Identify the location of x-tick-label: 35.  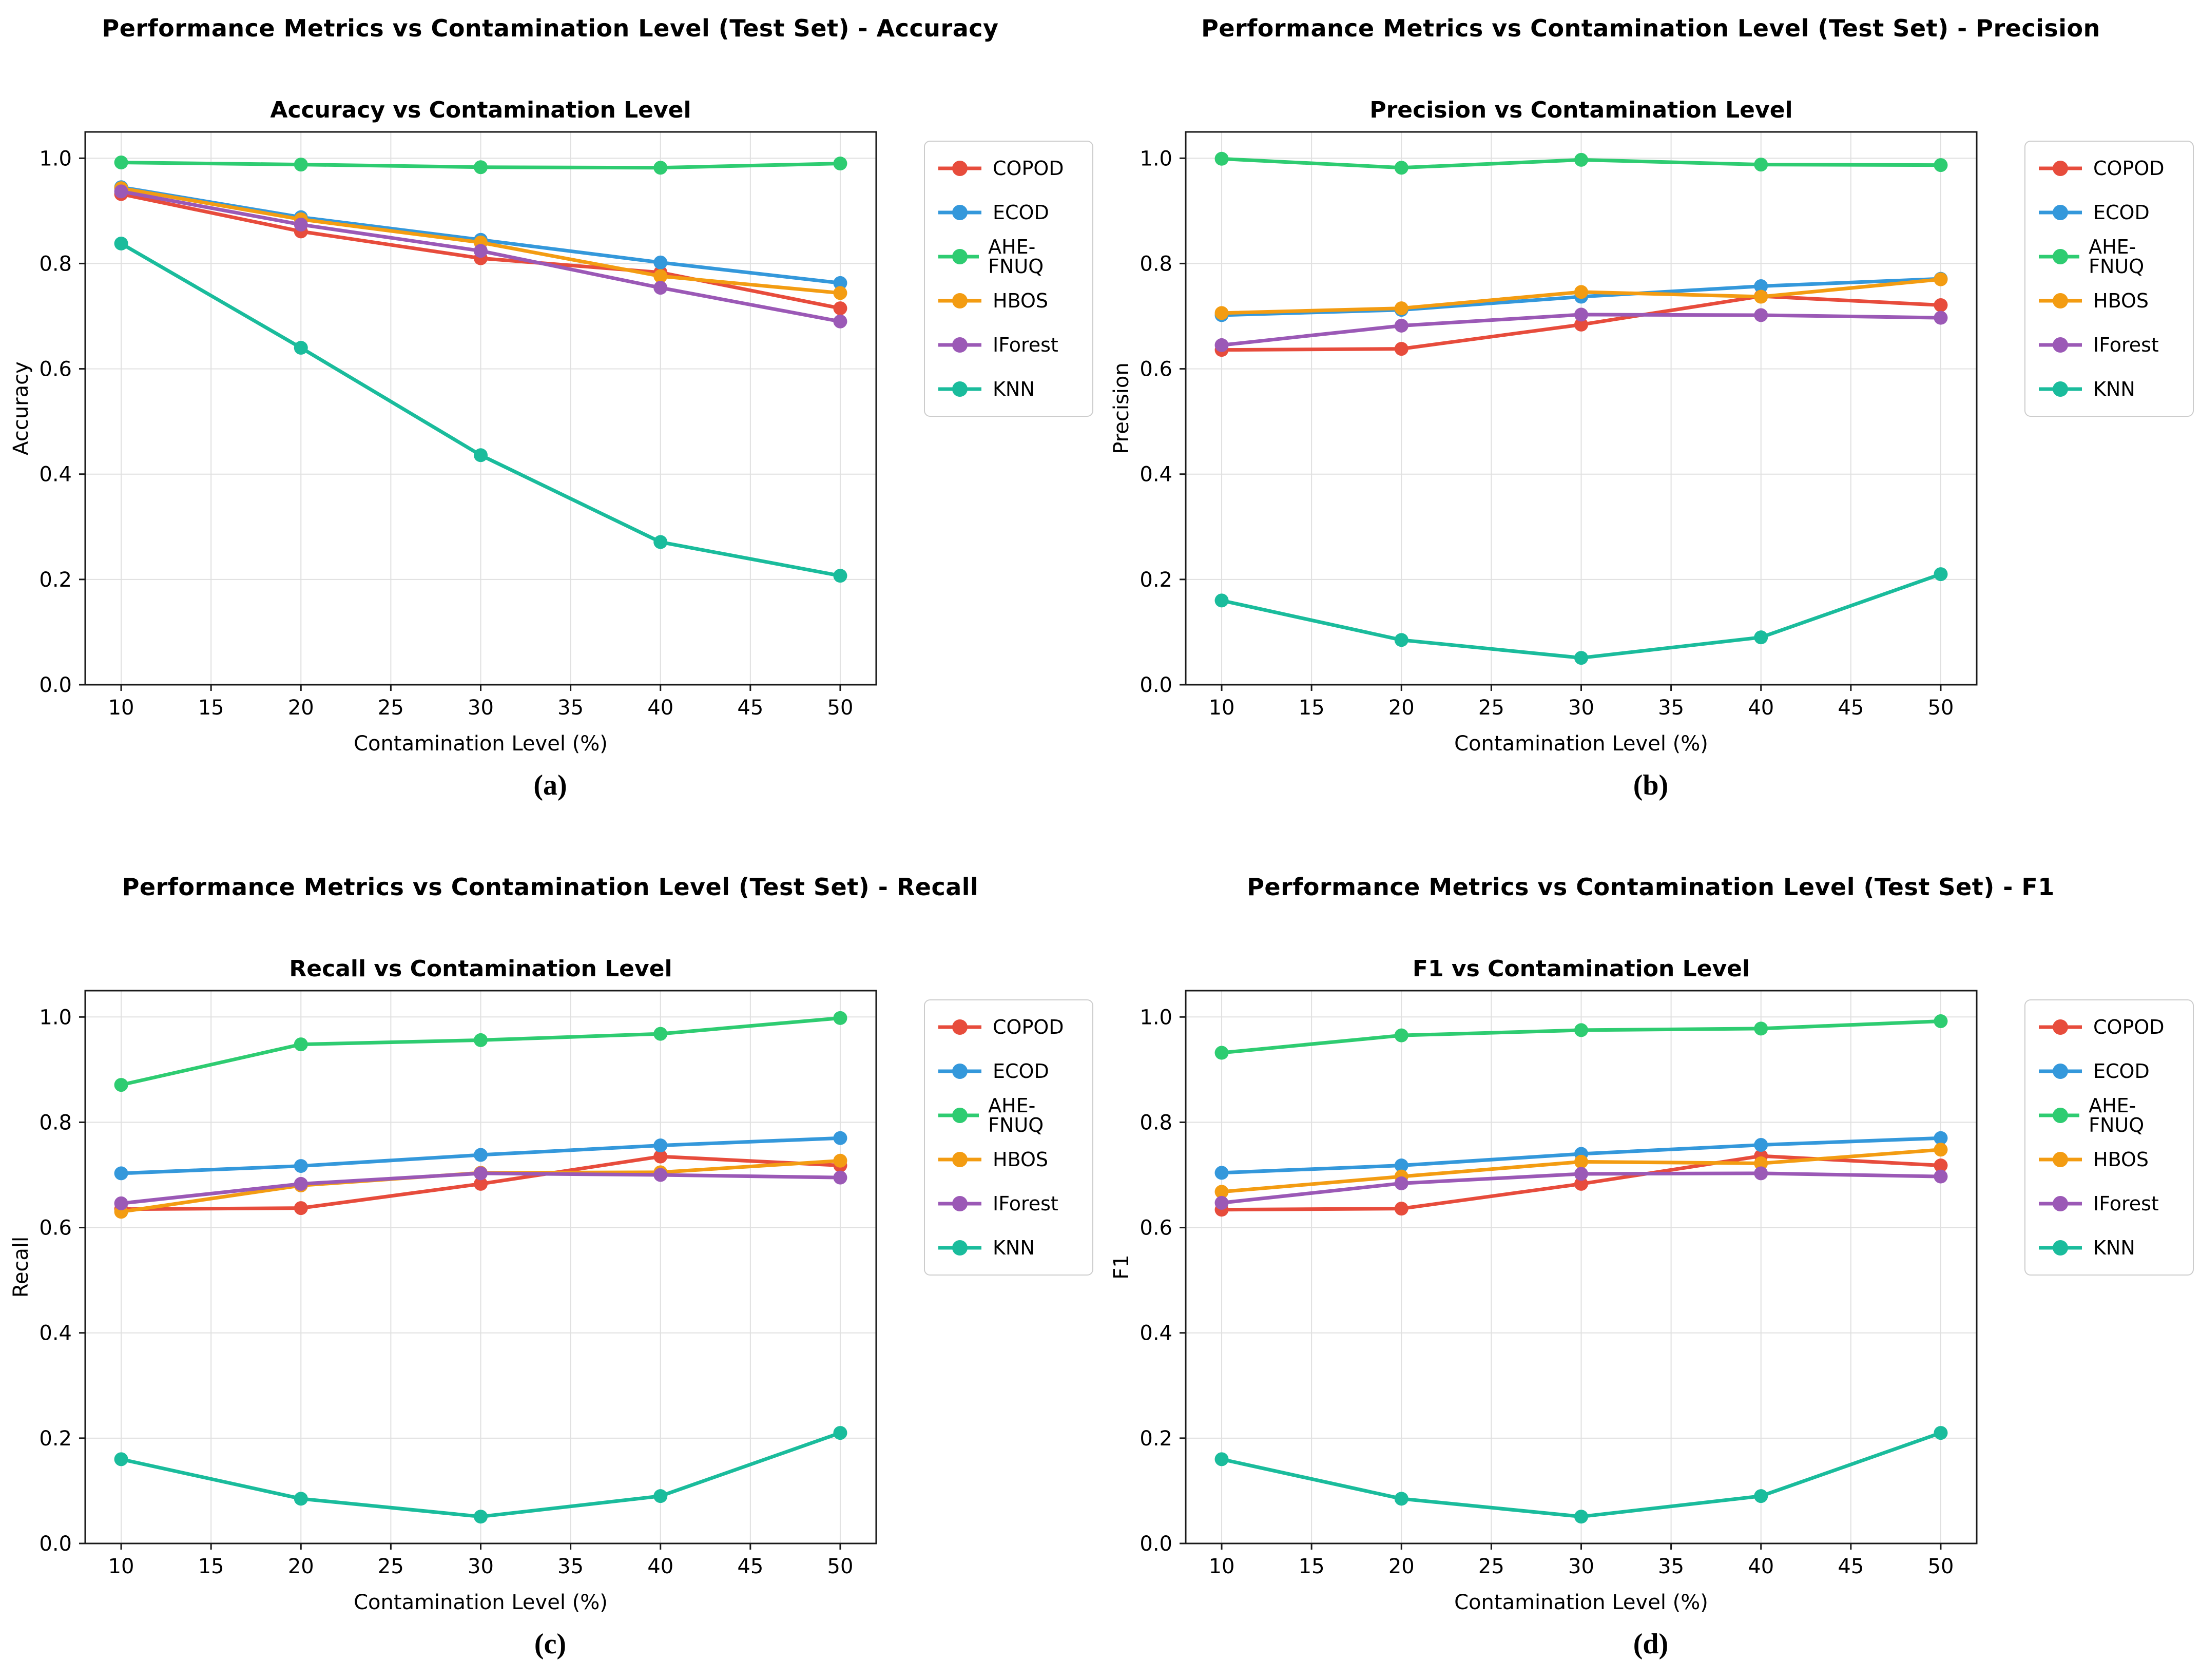
(570, 708).